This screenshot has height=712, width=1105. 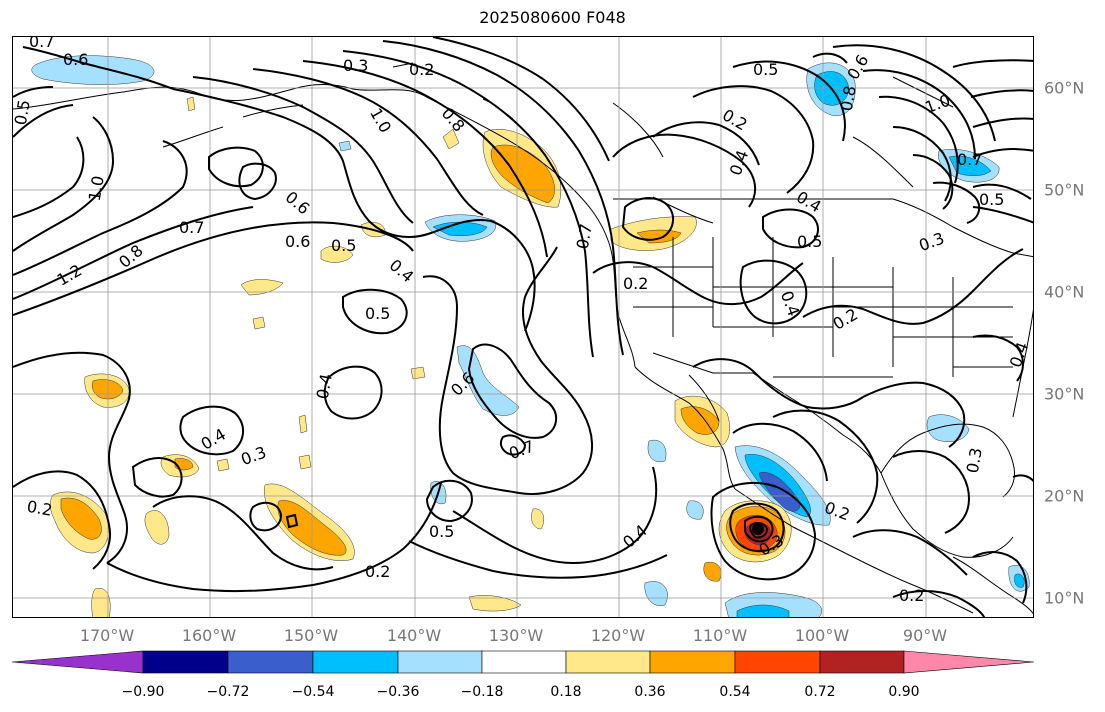 I want to click on map-title: 2025080600 F048, so click(x=552, y=17).